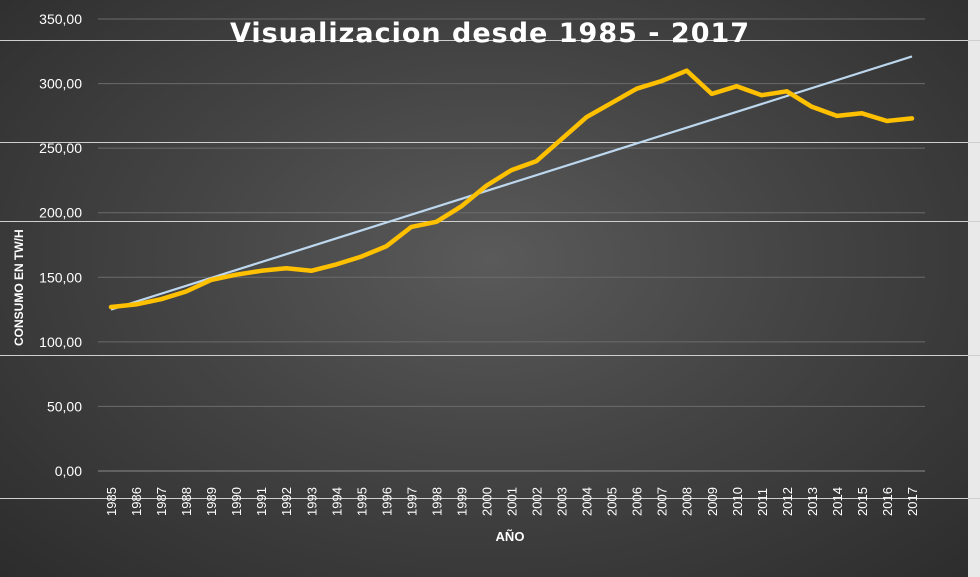 The width and height of the screenshot is (980, 577). Describe the element at coordinates (510, 536) in the screenshot. I see `x-axis-label: AÑO` at that location.